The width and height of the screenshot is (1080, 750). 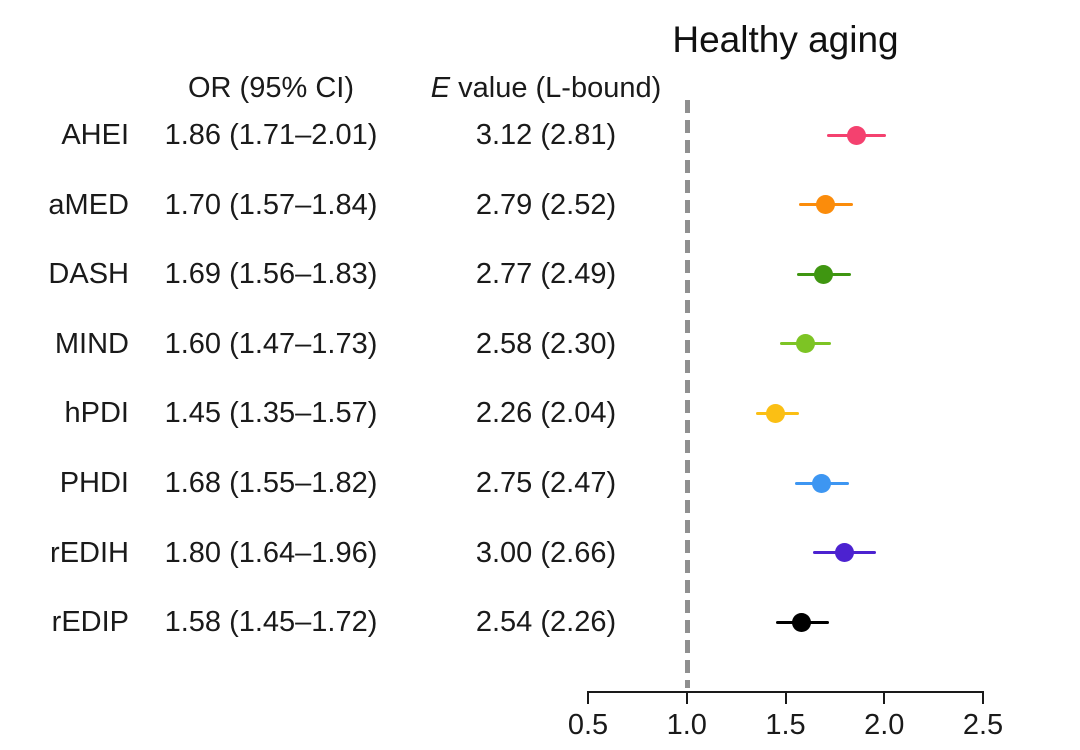 What do you see at coordinates (805, 344) in the screenshot?
I see `or-dot-MIND` at bounding box center [805, 344].